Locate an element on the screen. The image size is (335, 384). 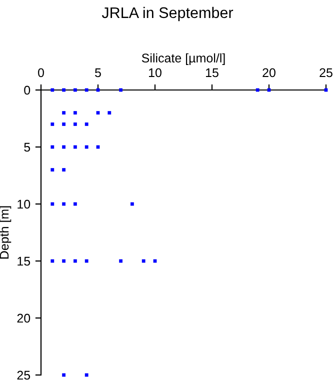
y-tick-label: 25 is located at coordinates (23, 375).